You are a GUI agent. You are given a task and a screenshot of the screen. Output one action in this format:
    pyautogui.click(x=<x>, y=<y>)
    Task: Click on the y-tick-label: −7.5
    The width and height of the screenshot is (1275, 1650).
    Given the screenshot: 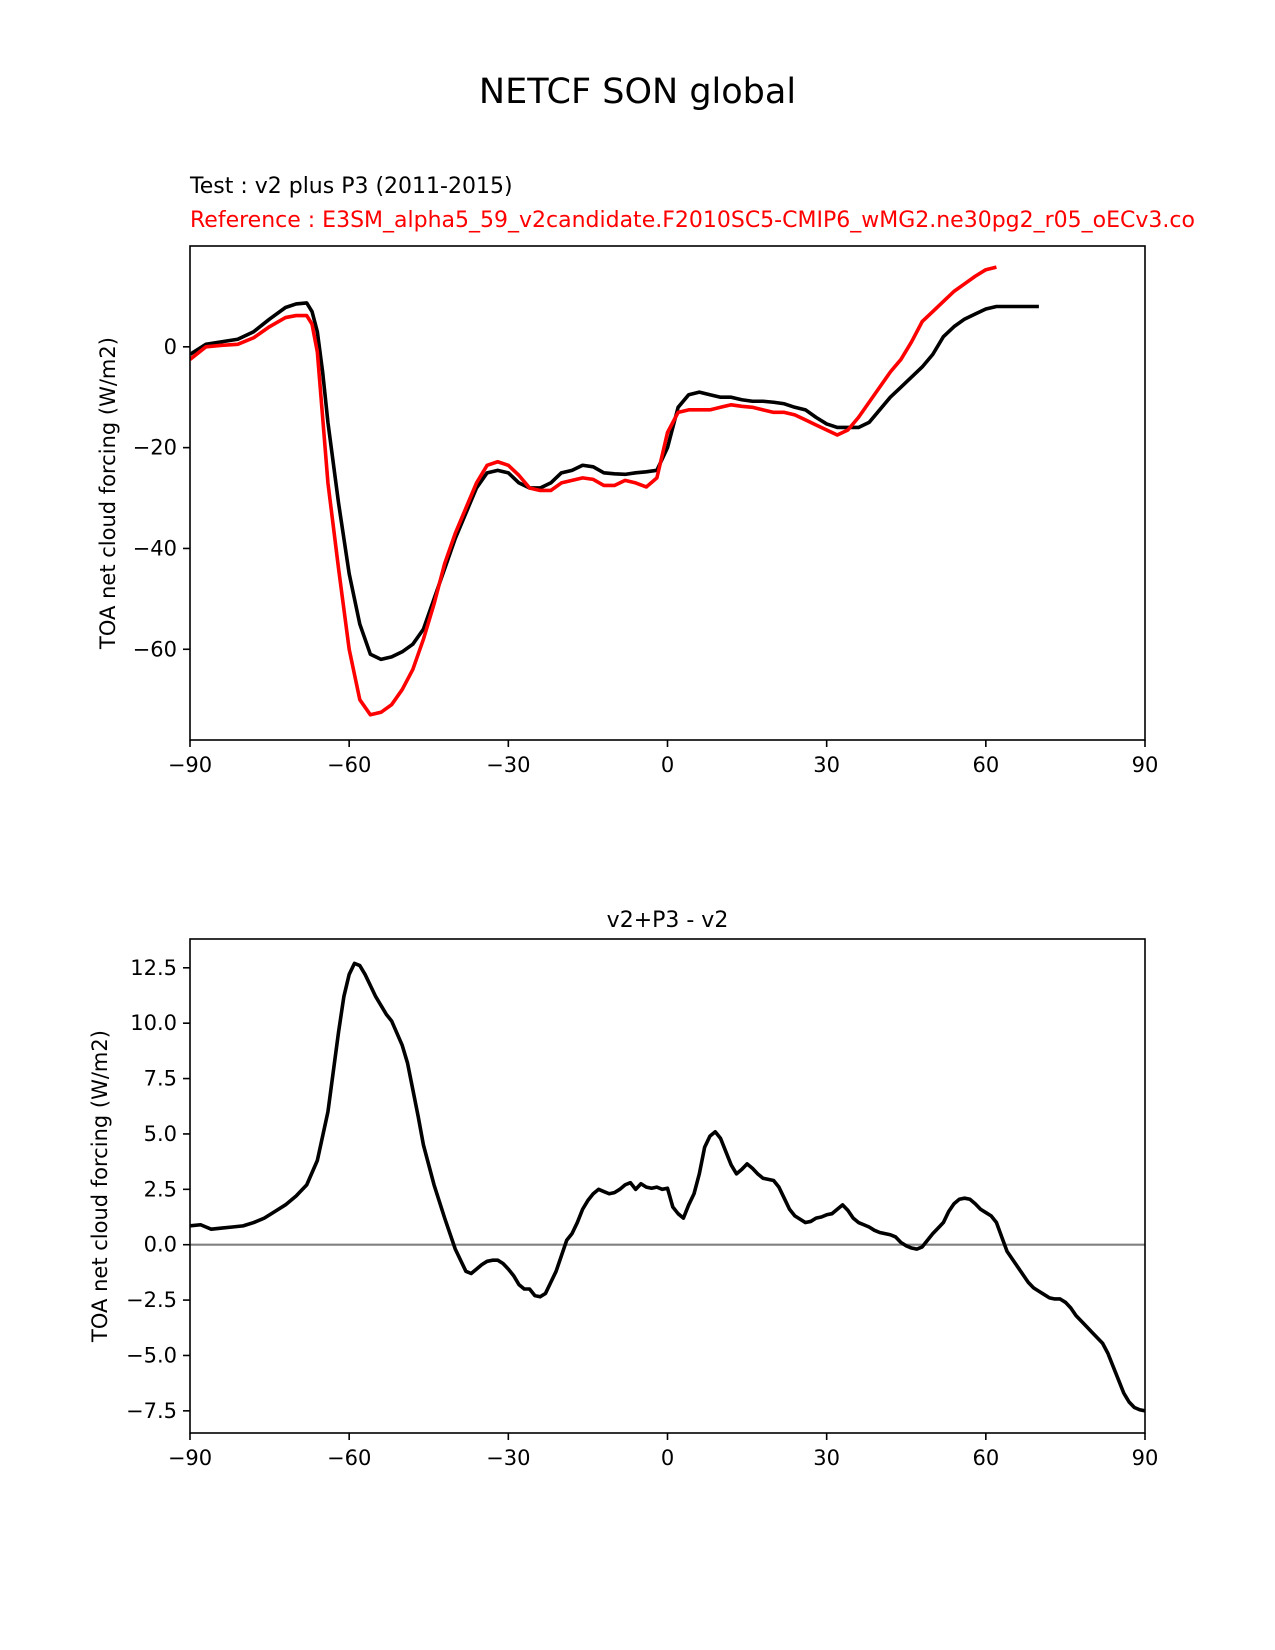 What is the action you would take?
    pyautogui.click(x=151, y=1411)
    